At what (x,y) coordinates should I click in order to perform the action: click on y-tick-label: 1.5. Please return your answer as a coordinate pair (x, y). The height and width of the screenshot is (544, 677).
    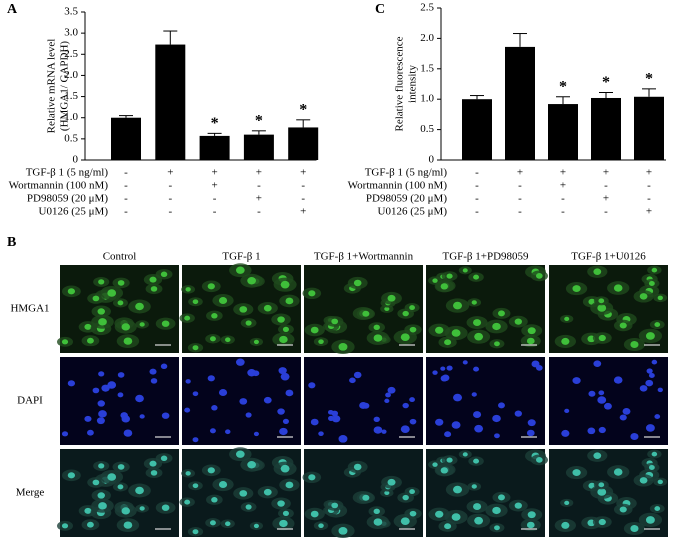
    Looking at the image, I should click on (71, 96).